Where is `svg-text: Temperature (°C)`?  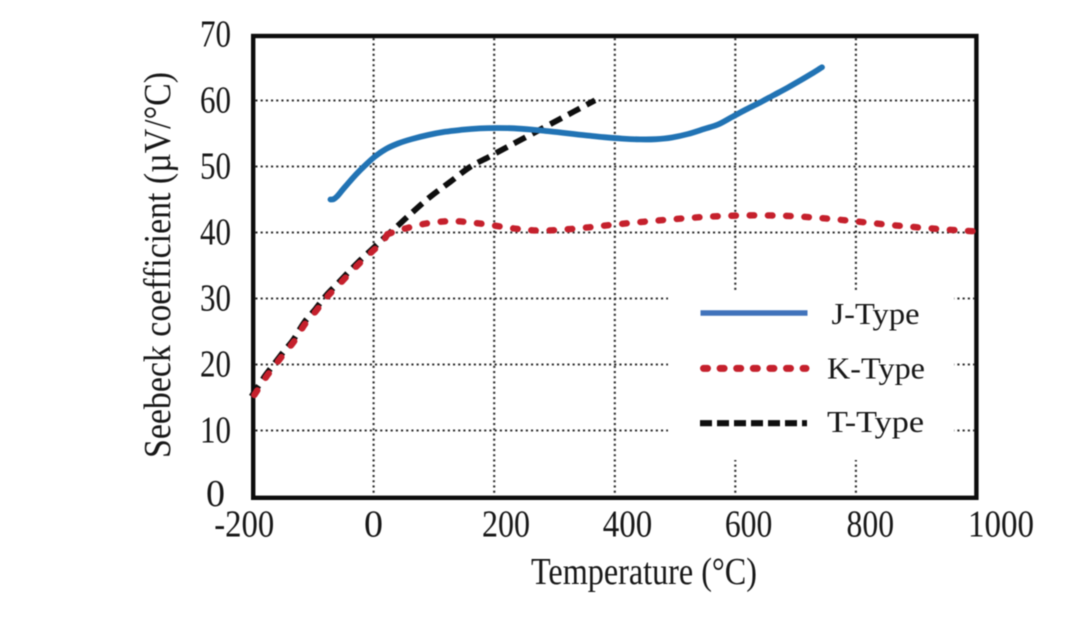
svg-text: Temperature (°C) is located at coordinates (644, 572).